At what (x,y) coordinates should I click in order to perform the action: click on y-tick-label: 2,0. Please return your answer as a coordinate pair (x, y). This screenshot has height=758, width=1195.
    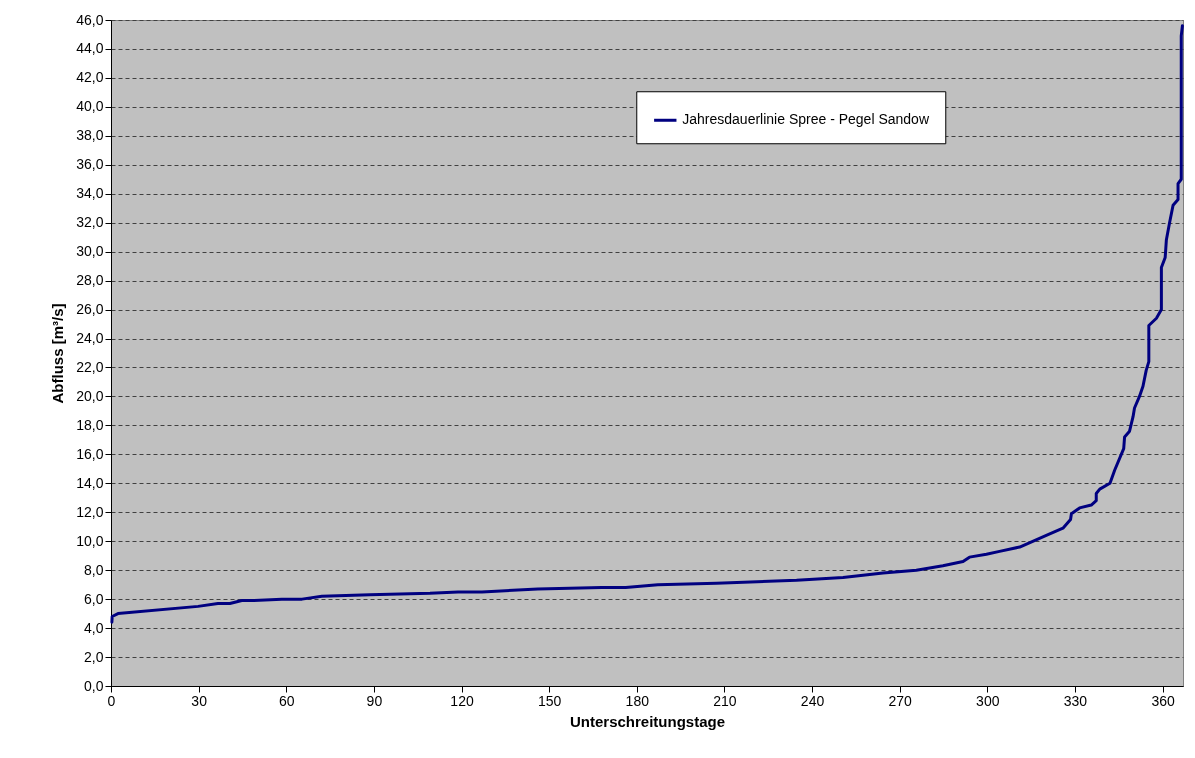
    Looking at the image, I should click on (94, 656).